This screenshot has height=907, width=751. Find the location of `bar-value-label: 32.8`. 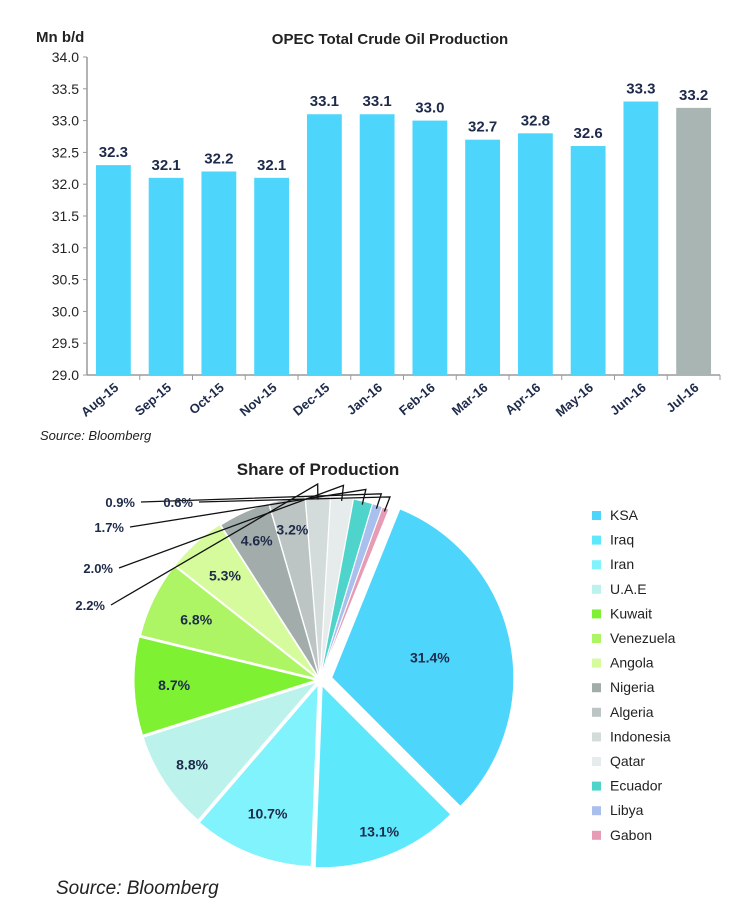

bar-value-label: 32.8 is located at coordinates (535, 120).